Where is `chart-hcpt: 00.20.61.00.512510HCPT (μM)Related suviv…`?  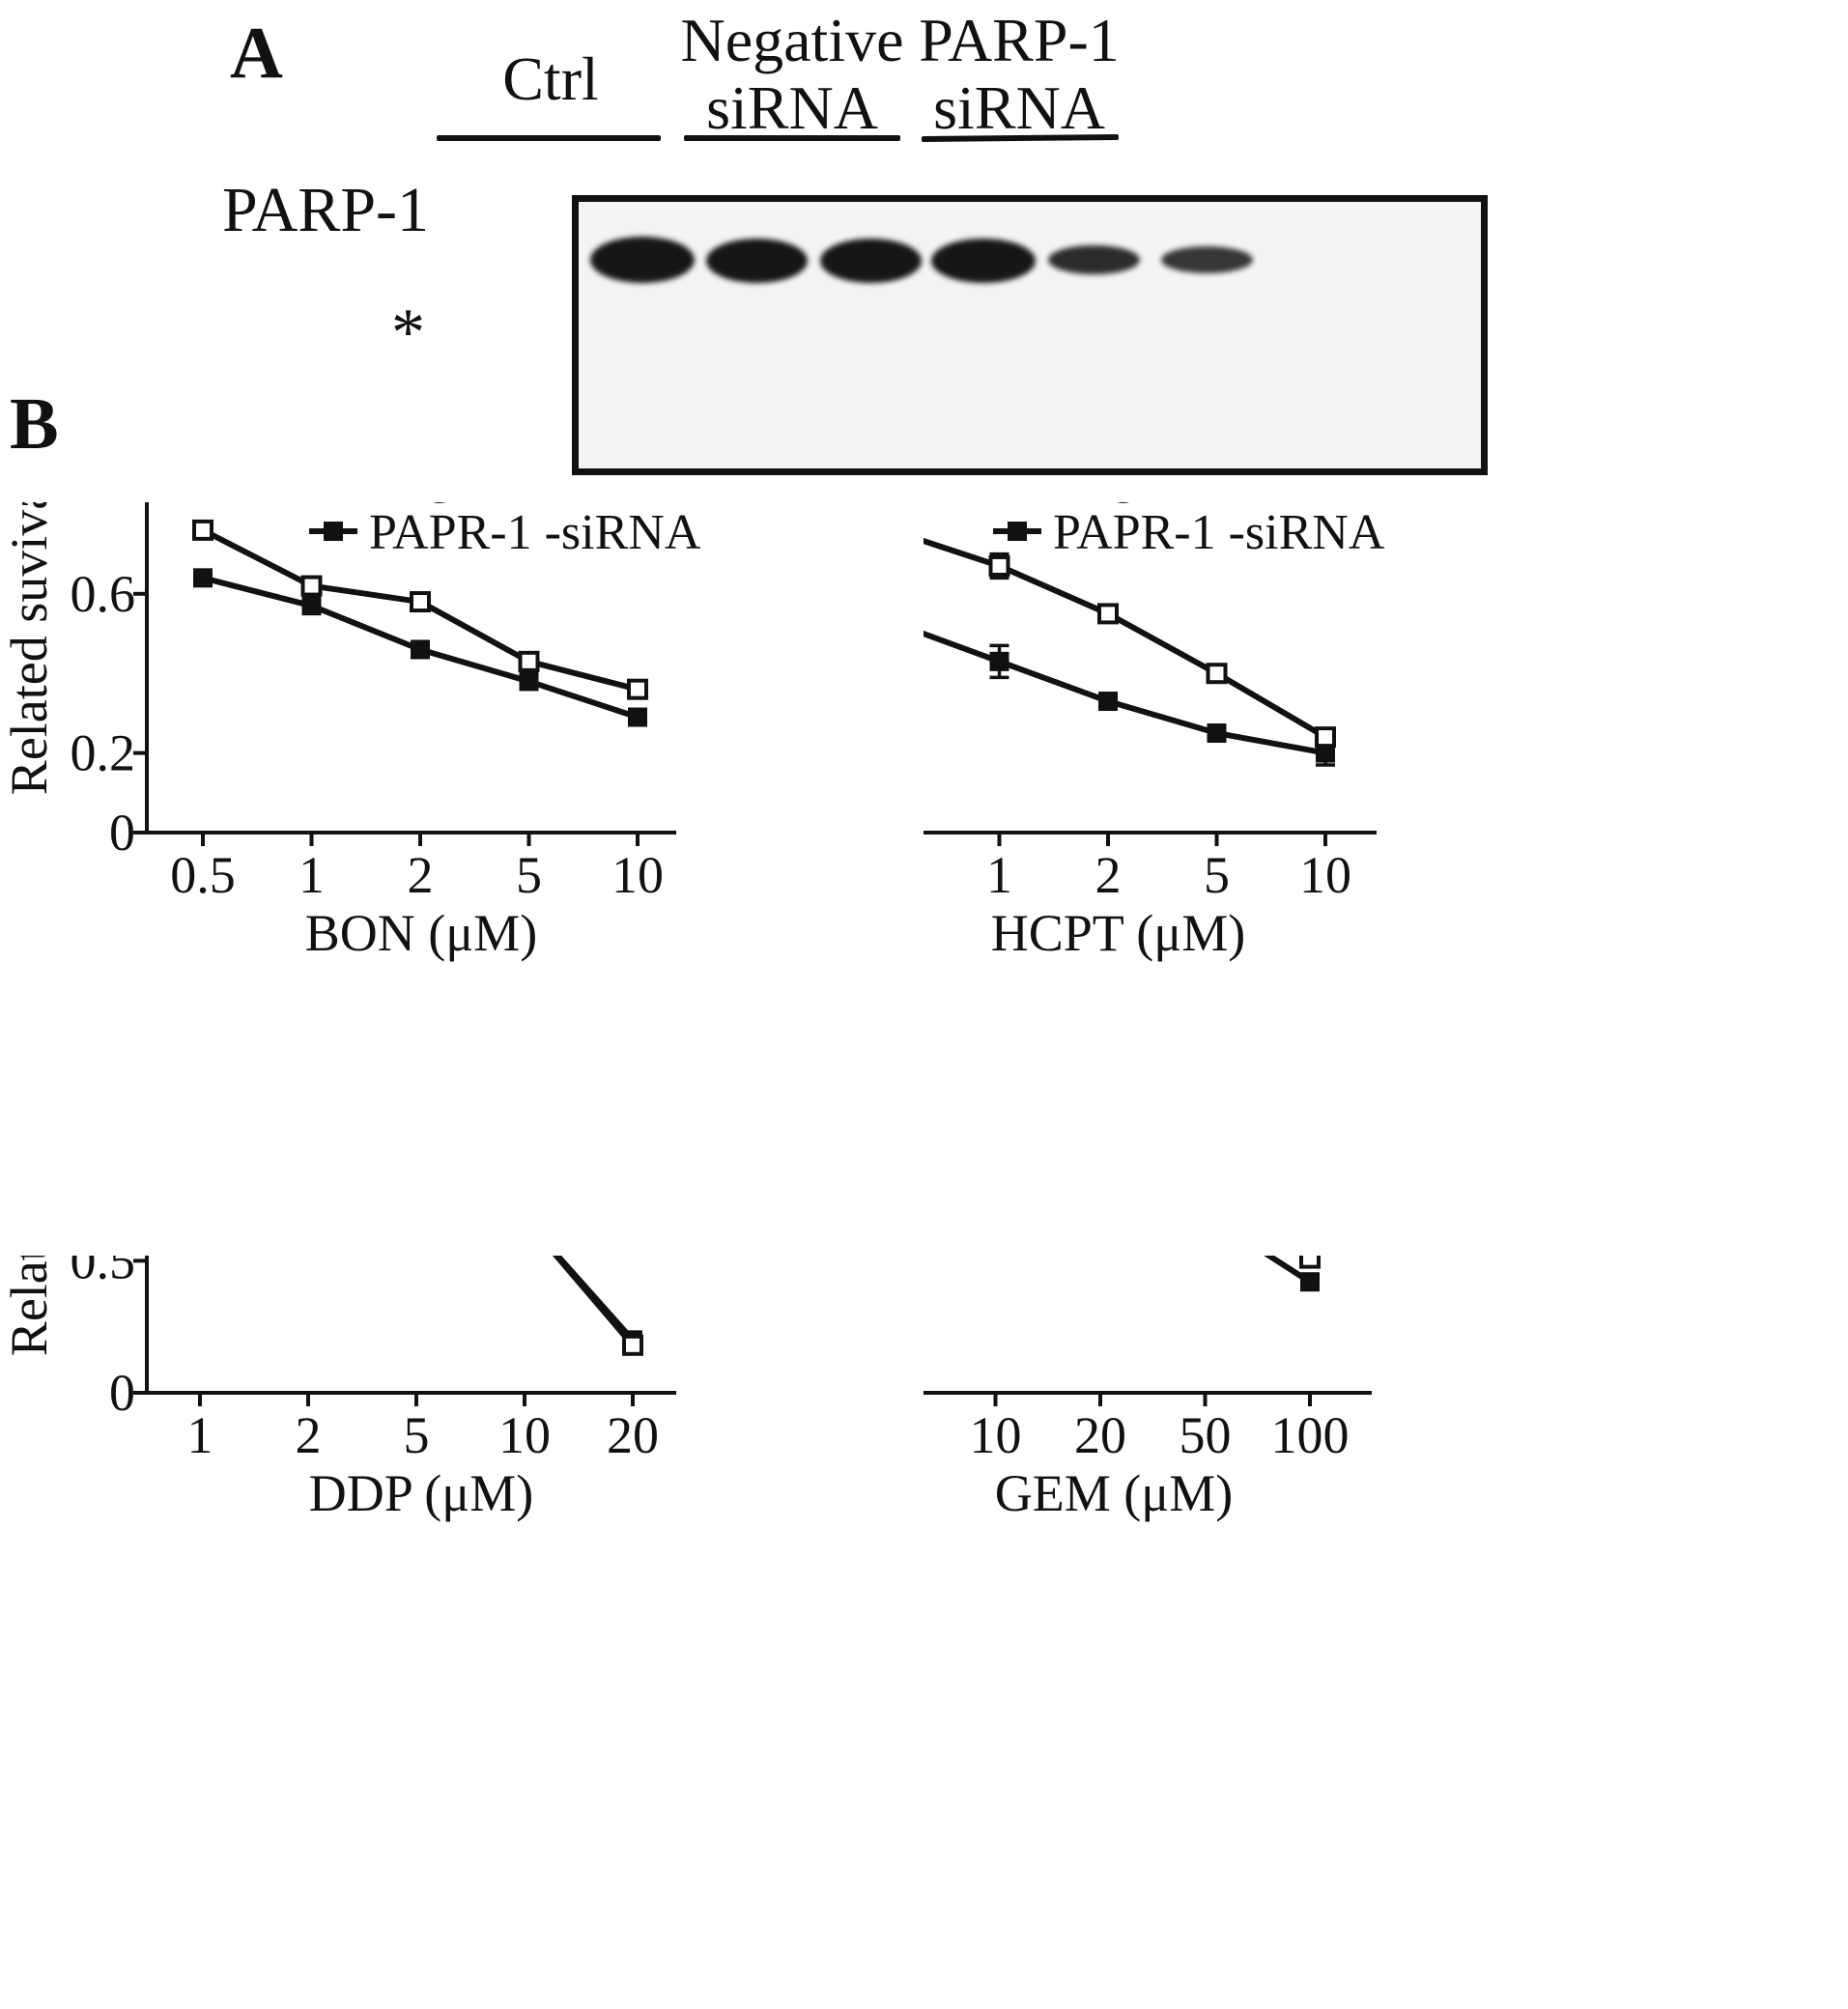
chart-hcpt: 00.20.61.00.512510HCPT (μM)Related suviv… is located at coordinates (1157, 732).